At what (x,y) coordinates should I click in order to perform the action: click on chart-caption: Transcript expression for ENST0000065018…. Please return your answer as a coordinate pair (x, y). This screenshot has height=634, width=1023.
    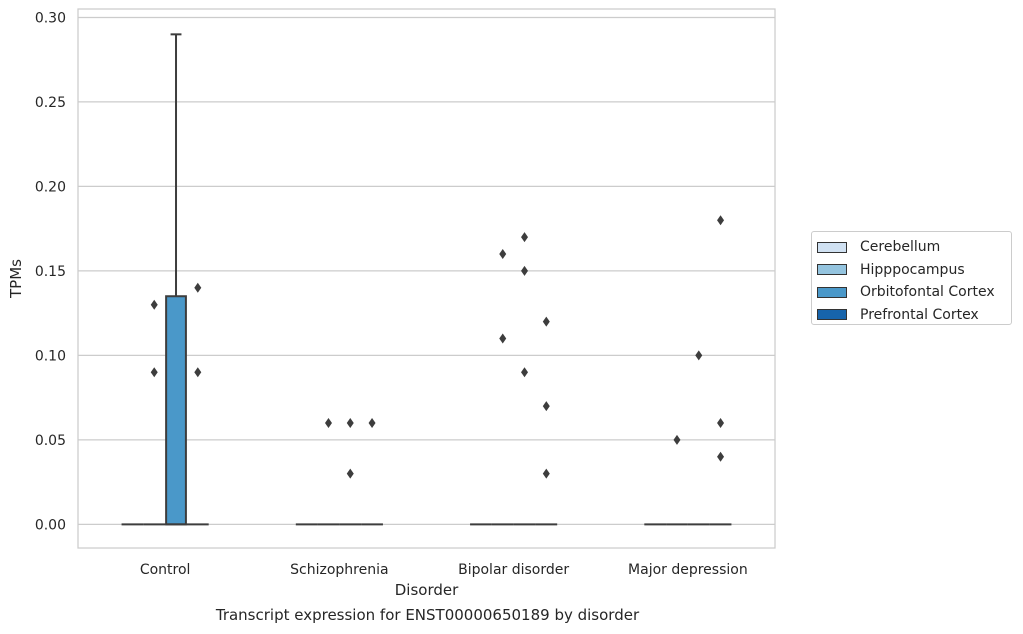
    Looking at the image, I should click on (427, 615).